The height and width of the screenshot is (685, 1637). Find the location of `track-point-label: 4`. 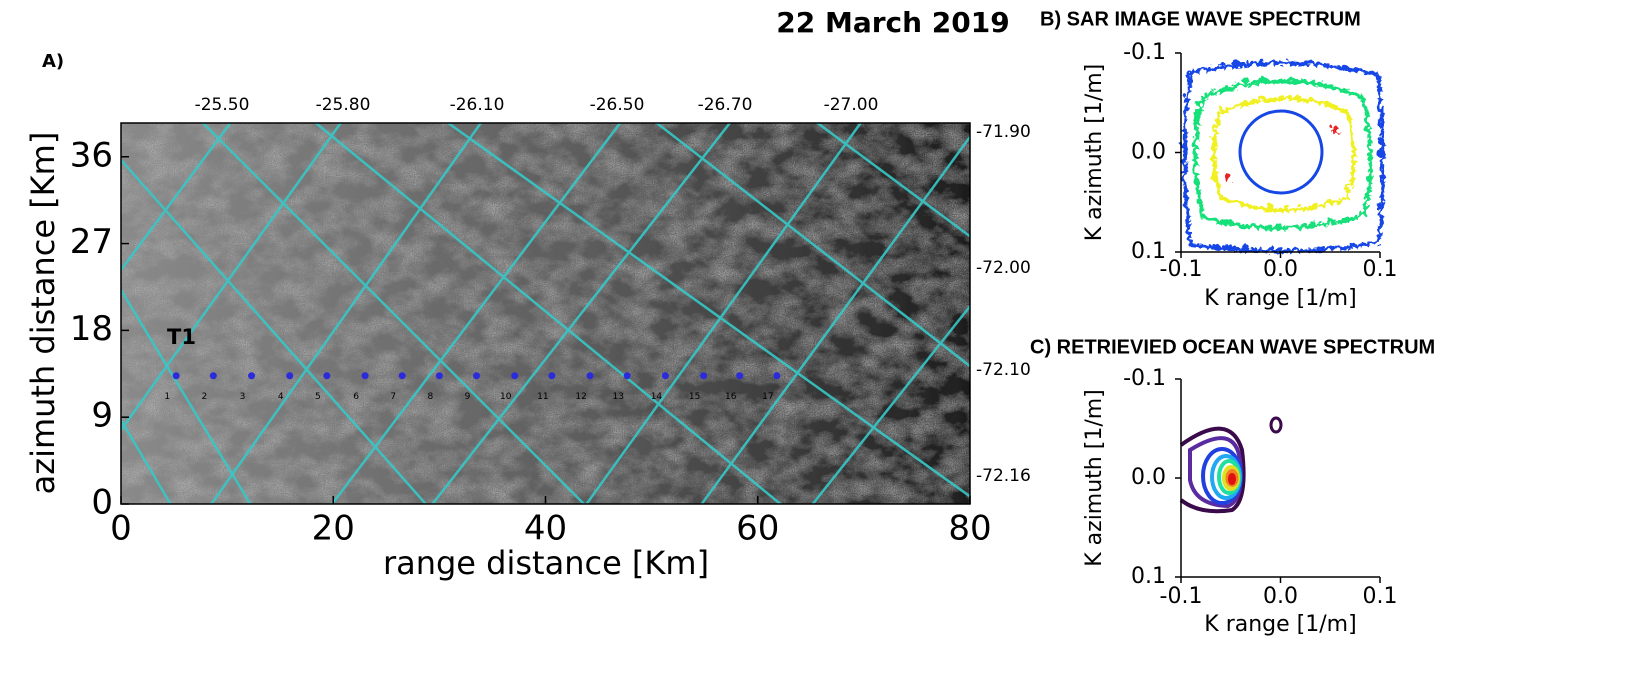

track-point-label: 4 is located at coordinates (281, 397).